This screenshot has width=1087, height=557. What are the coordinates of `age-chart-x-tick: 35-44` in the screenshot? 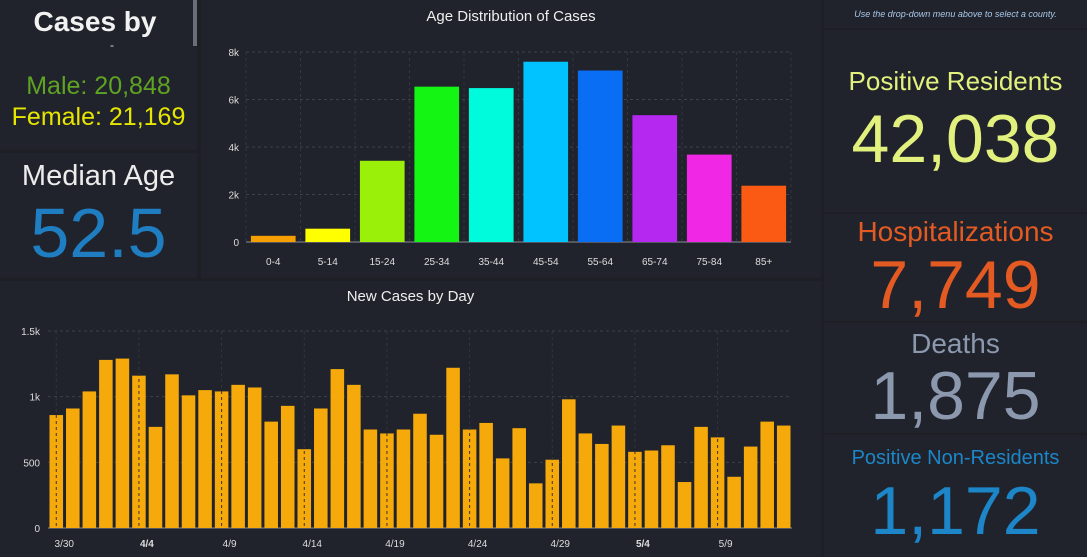 It's located at (491, 262).